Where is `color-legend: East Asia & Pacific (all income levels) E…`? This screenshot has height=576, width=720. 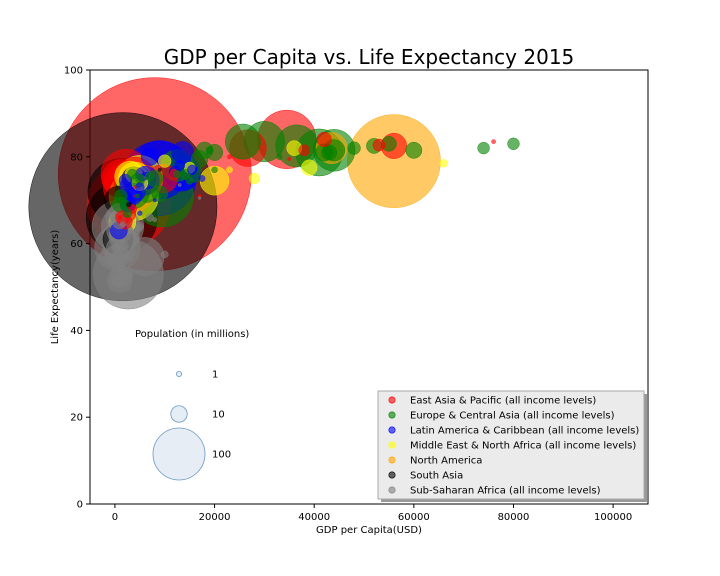 color-legend: East Asia & Pacific (all income levels) E… is located at coordinates (512, 446).